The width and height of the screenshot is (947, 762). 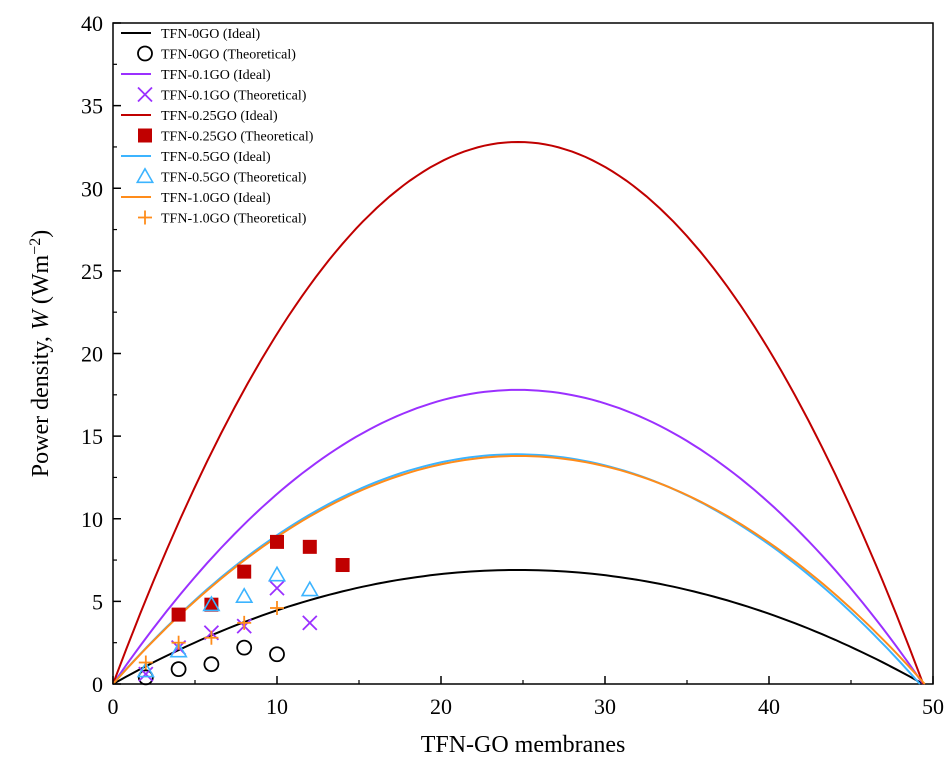 I want to click on legend-item-tfn-0-25go-theoretical: TFN-0.25GO (Theoretical), so click(x=226, y=136).